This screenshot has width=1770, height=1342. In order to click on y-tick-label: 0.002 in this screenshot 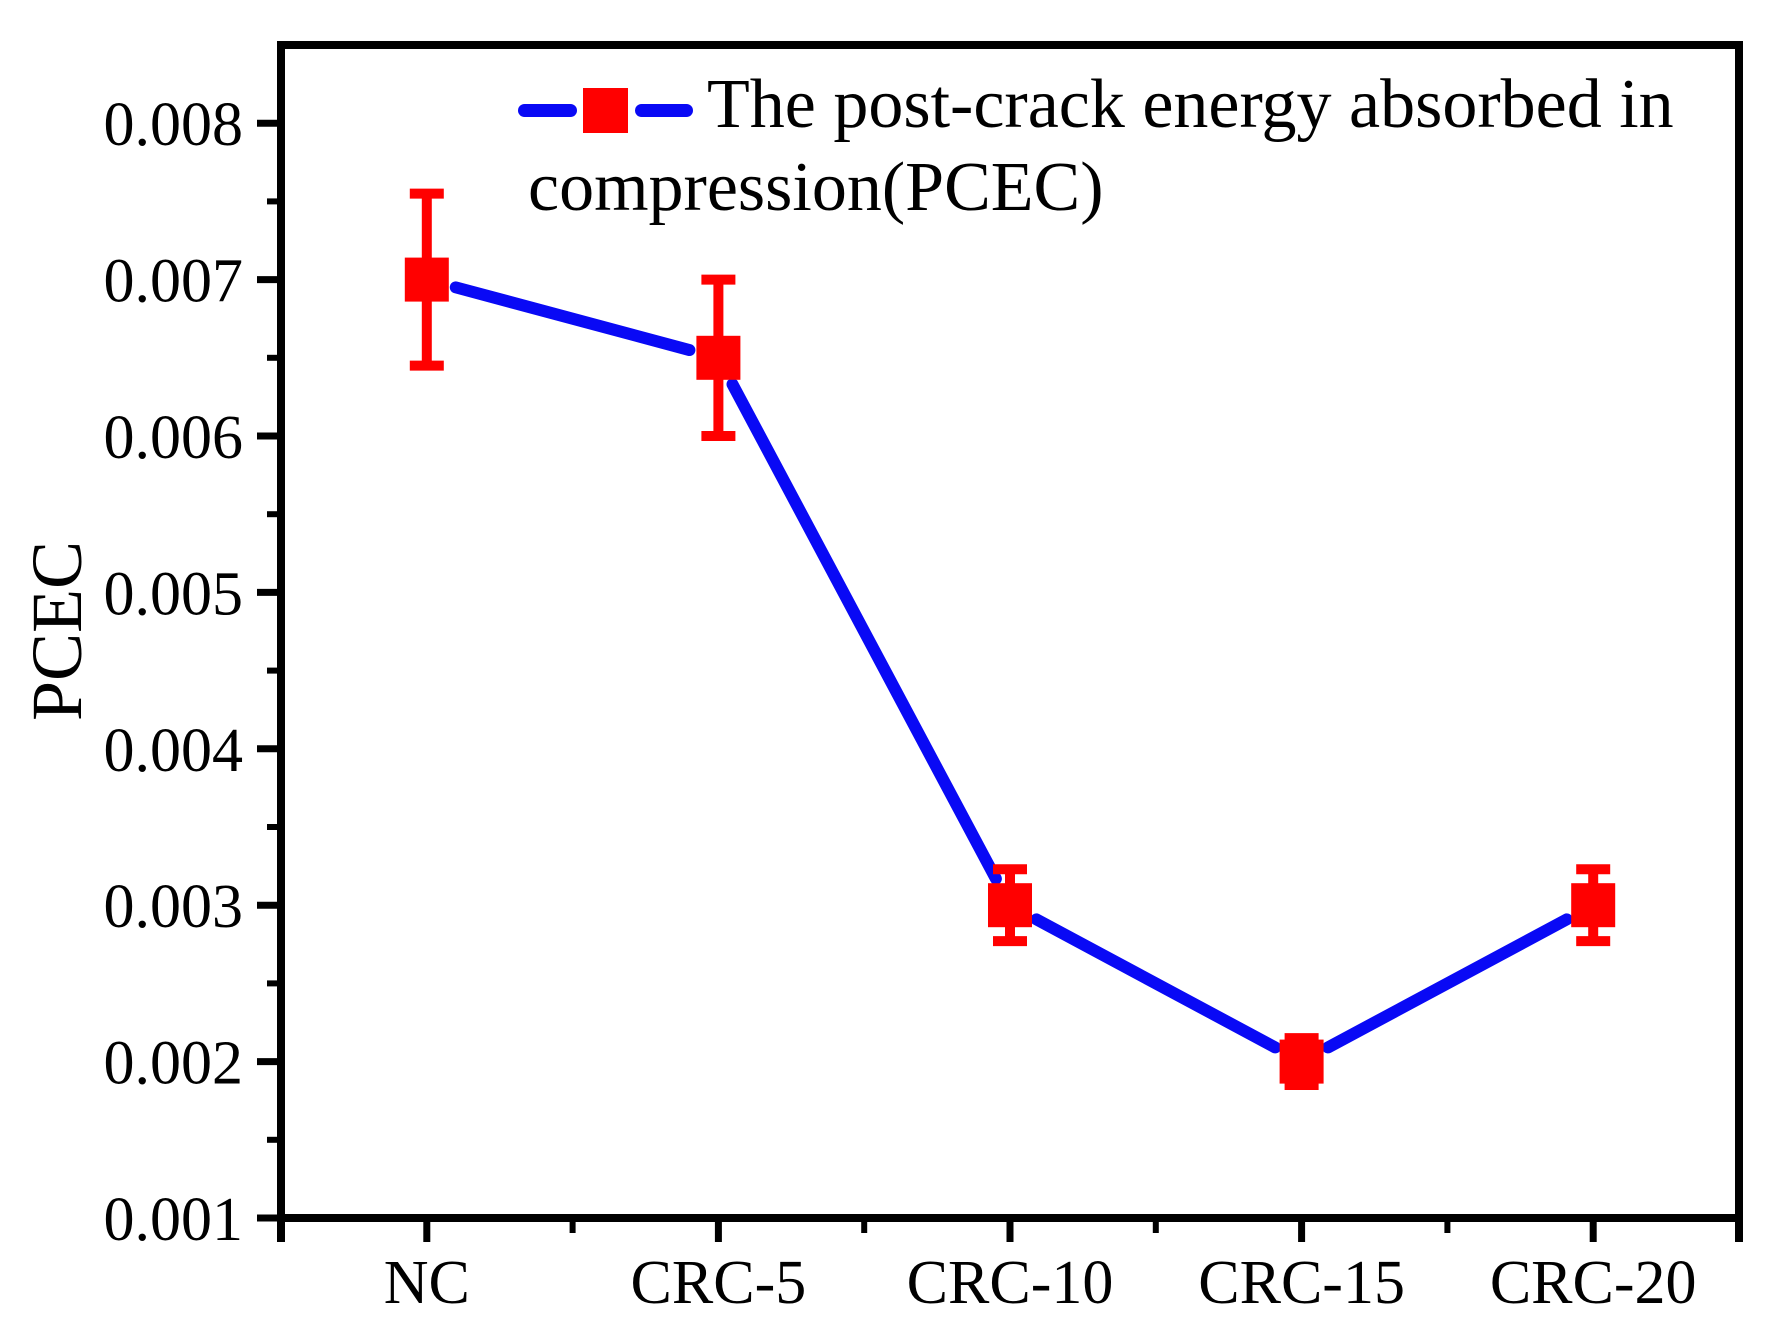, I will do `click(174, 1064)`.